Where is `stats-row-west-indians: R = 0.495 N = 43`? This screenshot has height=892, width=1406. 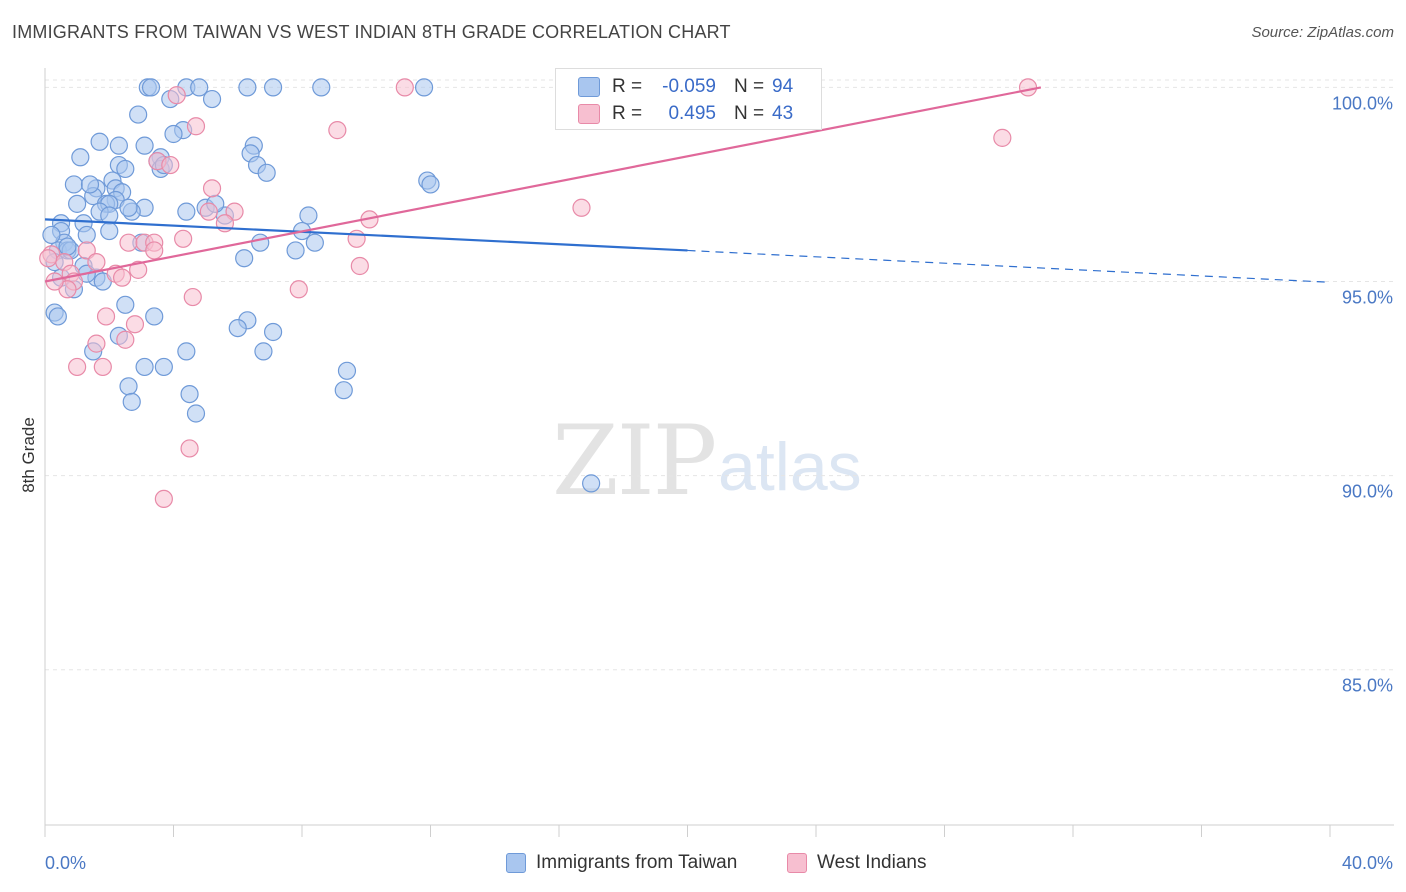
stats-row-west-indians: R = 0.495 N = 43 is located at coordinates (688, 114).